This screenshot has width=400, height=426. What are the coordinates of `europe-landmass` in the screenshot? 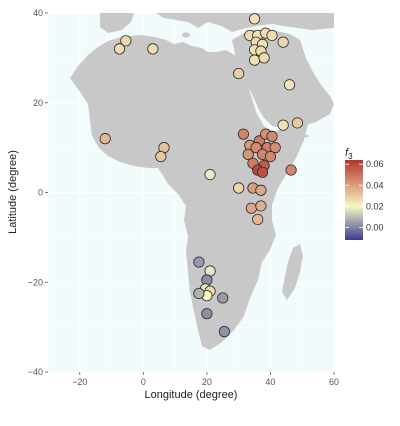 It's located at (117, 23).